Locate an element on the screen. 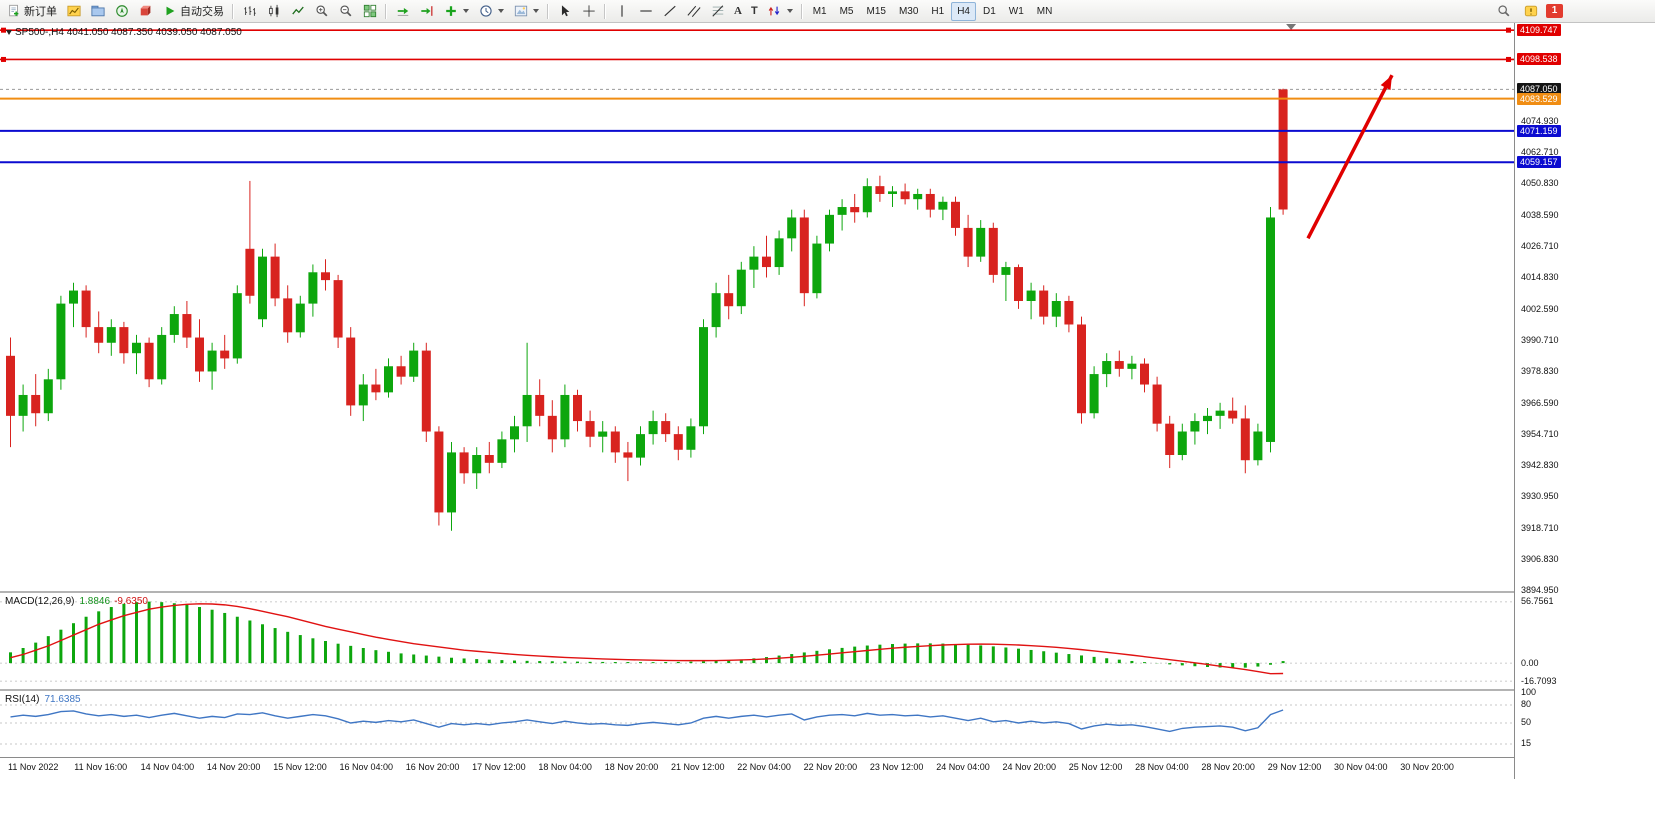  text-tool-icon: A is located at coordinates (738, 11).